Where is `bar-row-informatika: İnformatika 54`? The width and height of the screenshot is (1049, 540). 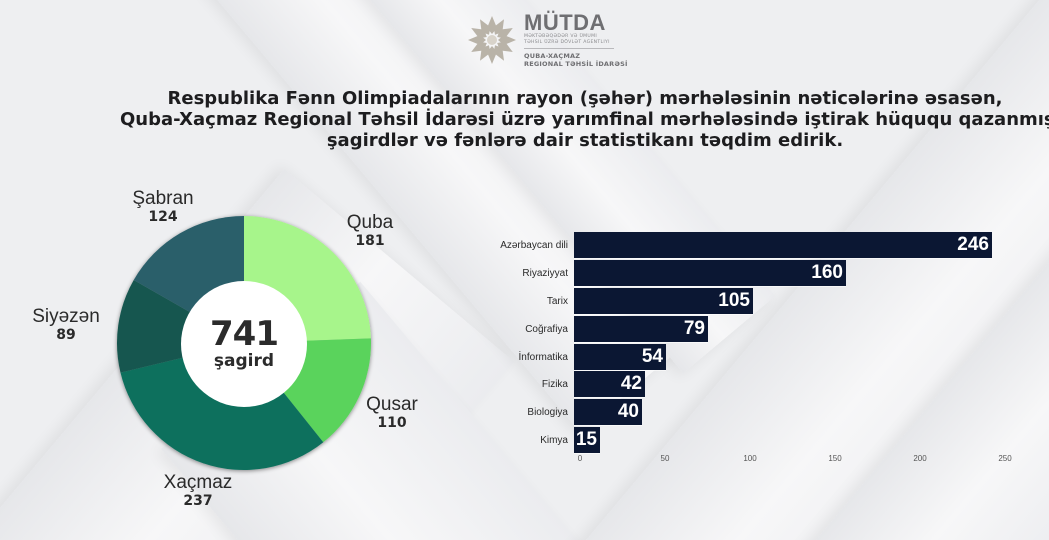 bar-row-informatika: İnformatika 54 is located at coordinates (568, 357).